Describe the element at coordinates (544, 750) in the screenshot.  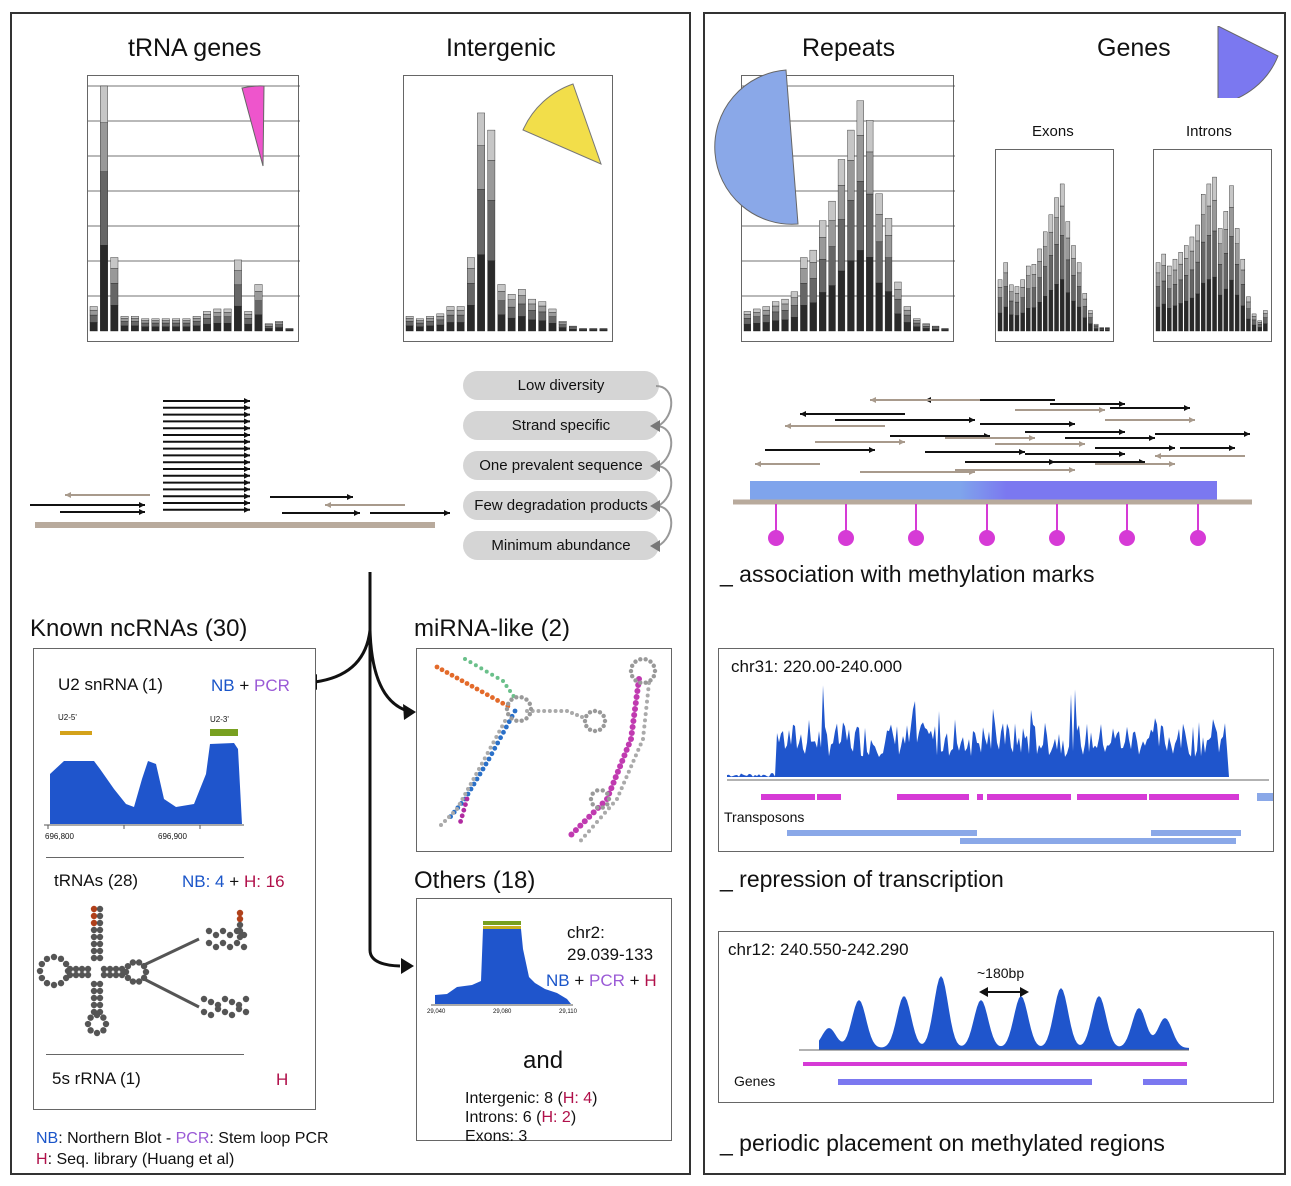
I see `mirna-structure-box` at that location.